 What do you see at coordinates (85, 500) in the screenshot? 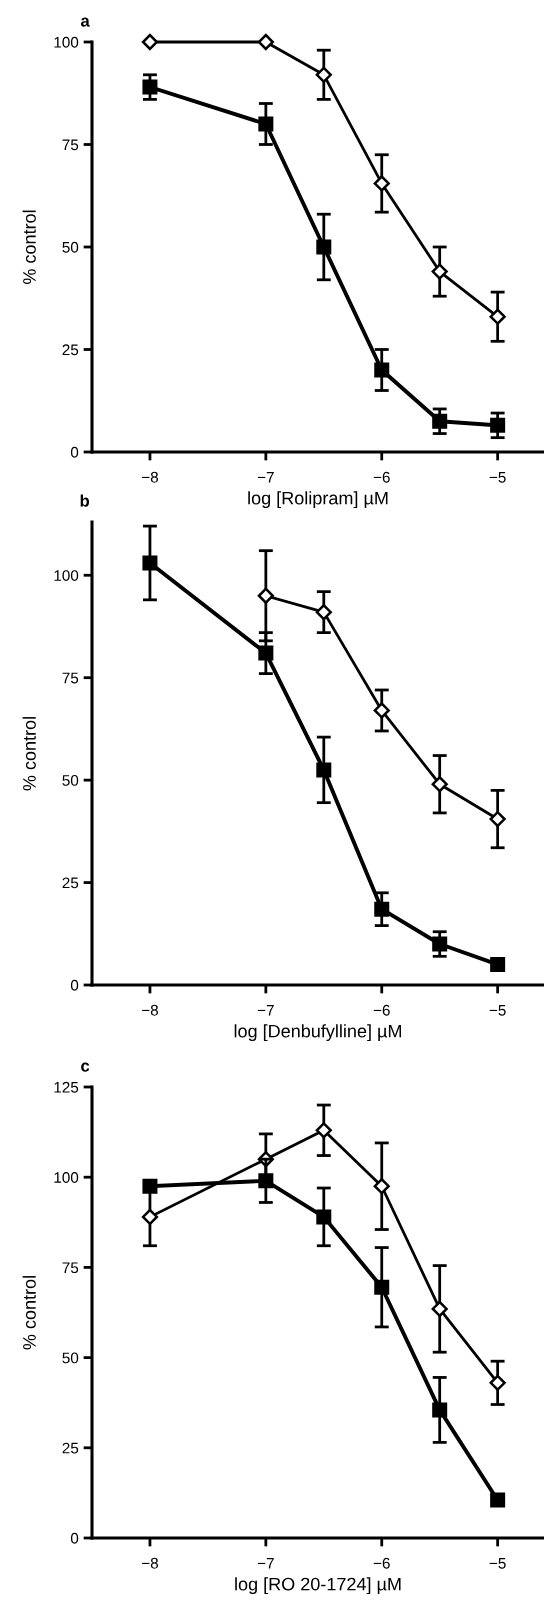
I see `chart-title: b` at bounding box center [85, 500].